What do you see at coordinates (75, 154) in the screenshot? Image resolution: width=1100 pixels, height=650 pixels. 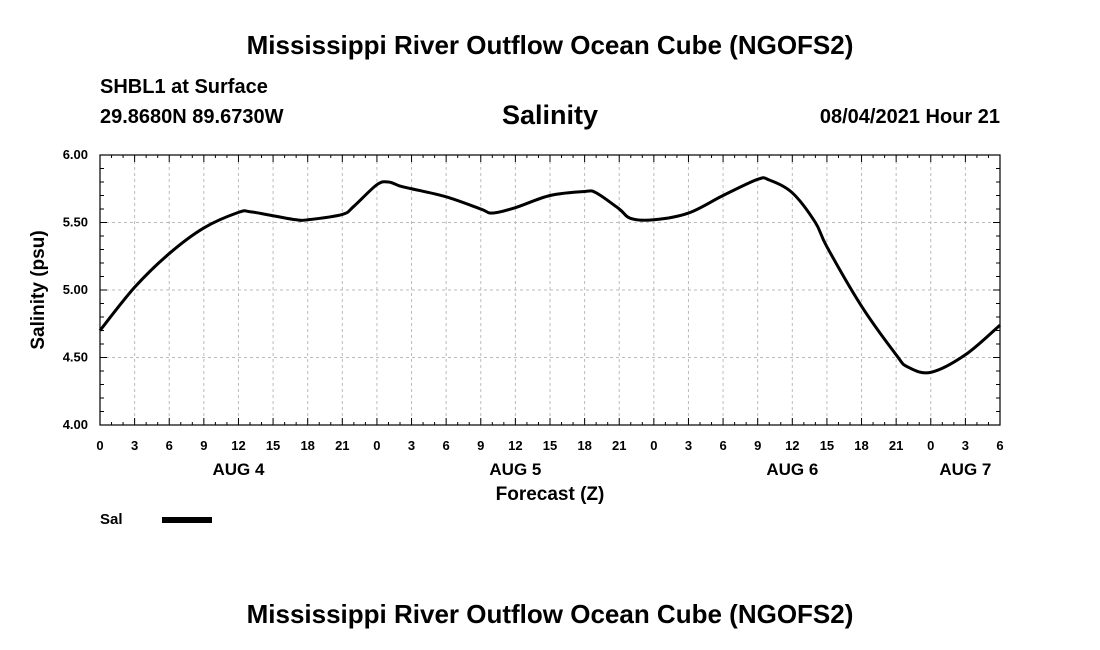 I see `y-tick-label: 6.00` at bounding box center [75, 154].